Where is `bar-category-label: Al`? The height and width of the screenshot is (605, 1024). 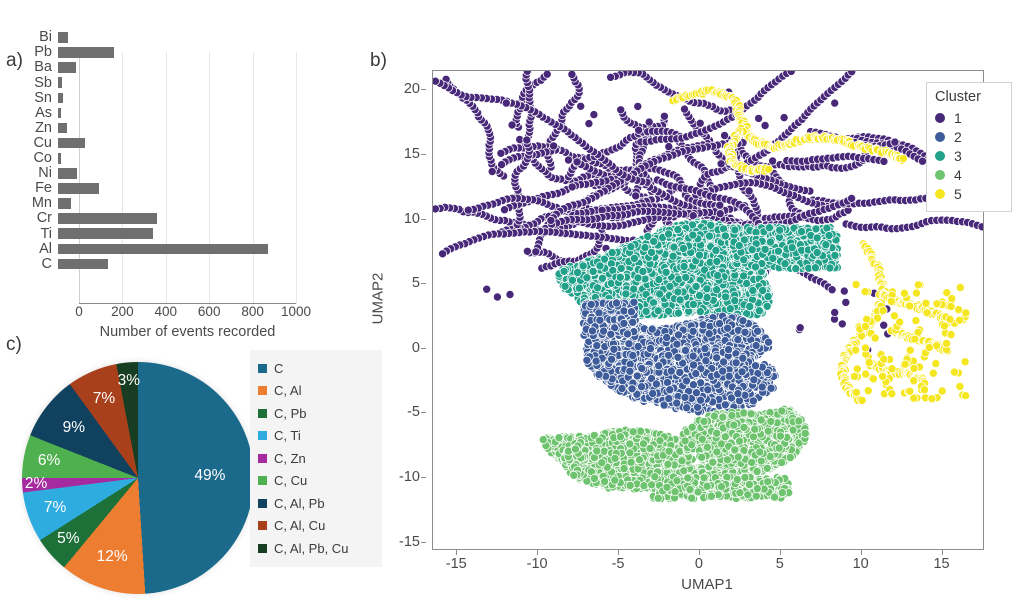 bar-category-label: Al is located at coordinates (45, 248).